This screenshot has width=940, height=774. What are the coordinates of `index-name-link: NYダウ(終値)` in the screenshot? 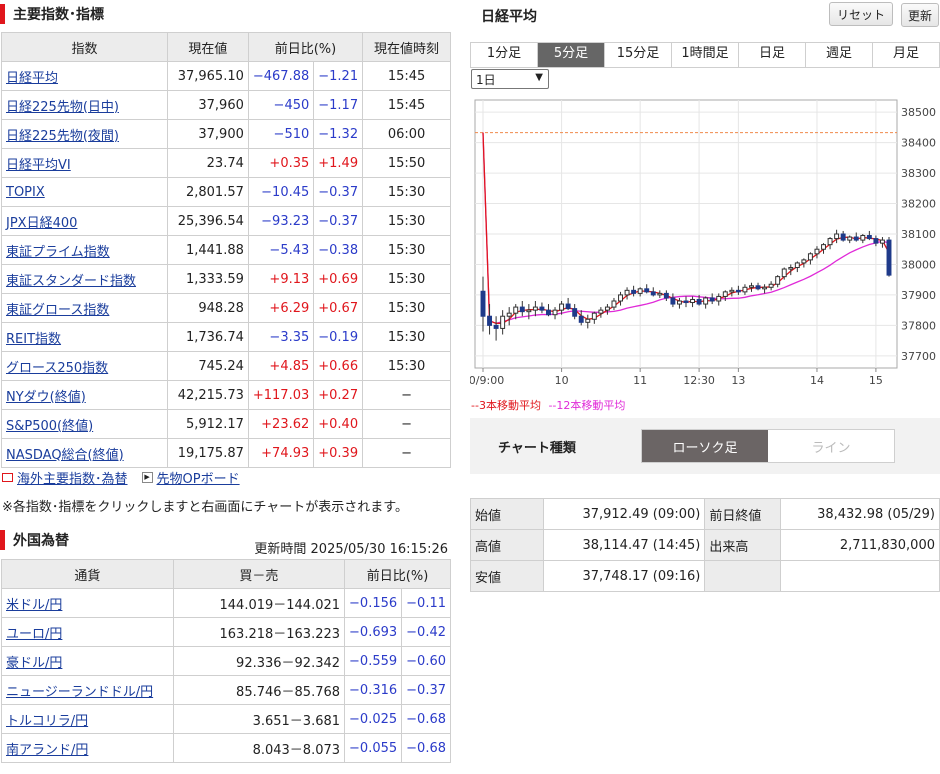 It's located at (46, 397).